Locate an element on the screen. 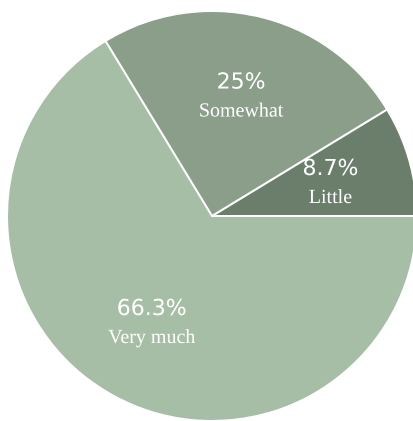 This screenshot has width=413, height=421. data-label: 25% is located at coordinates (241, 81).